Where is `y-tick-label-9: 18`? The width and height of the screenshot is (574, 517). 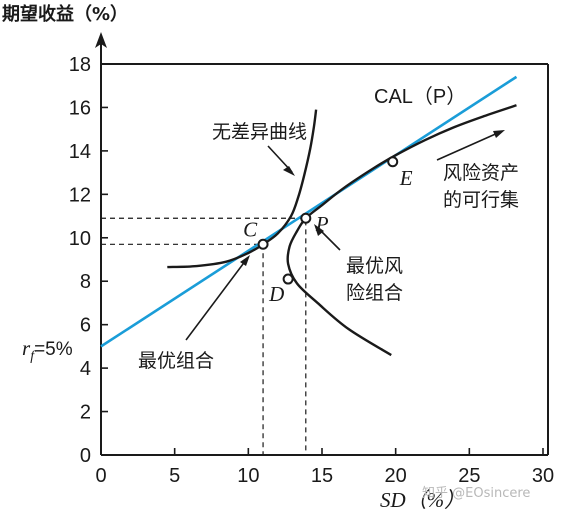
y-tick-label-9: 18 is located at coordinates (80, 65).